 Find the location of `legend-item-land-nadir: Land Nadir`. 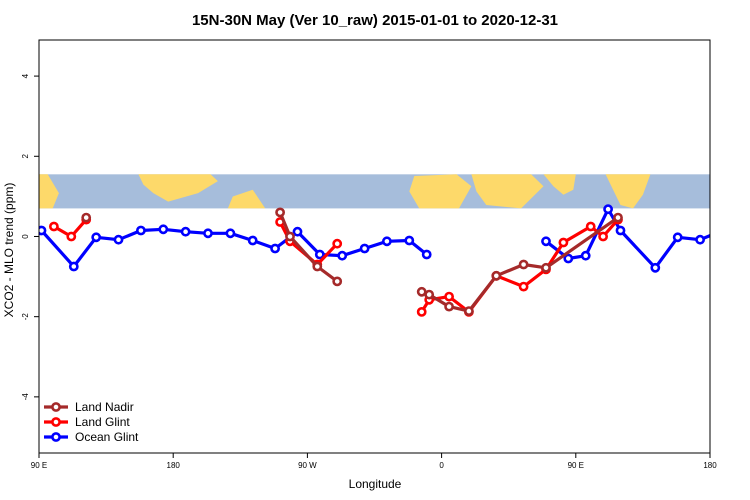

legend-item-land-nadir: Land Nadir is located at coordinates (89, 407).